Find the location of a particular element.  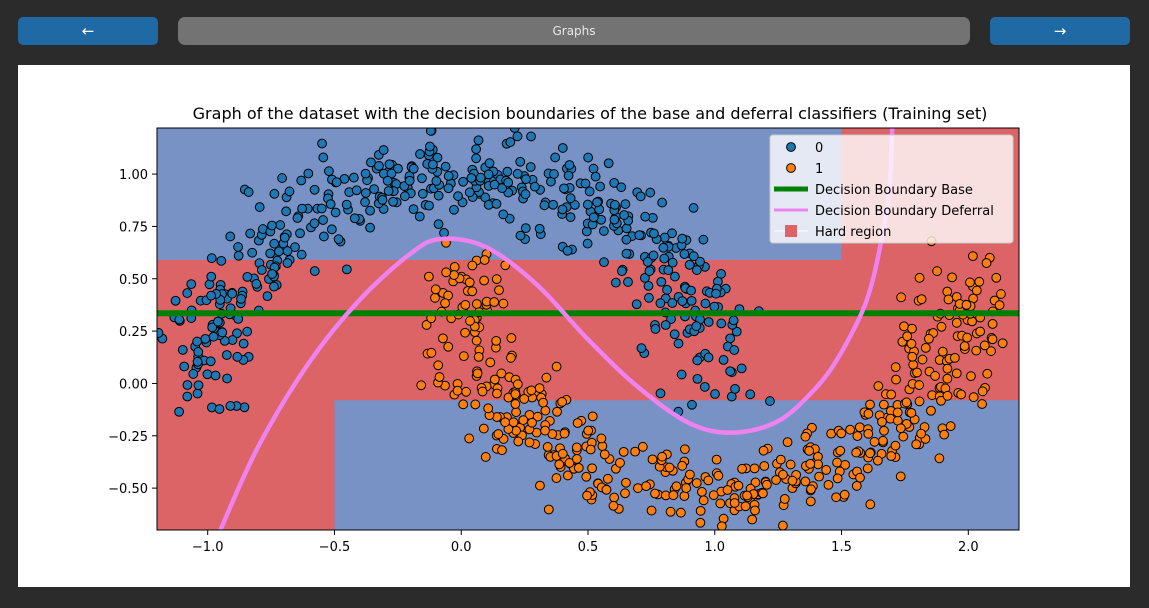

legend-entry: Decision Boundary Deferral is located at coordinates (884, 211).